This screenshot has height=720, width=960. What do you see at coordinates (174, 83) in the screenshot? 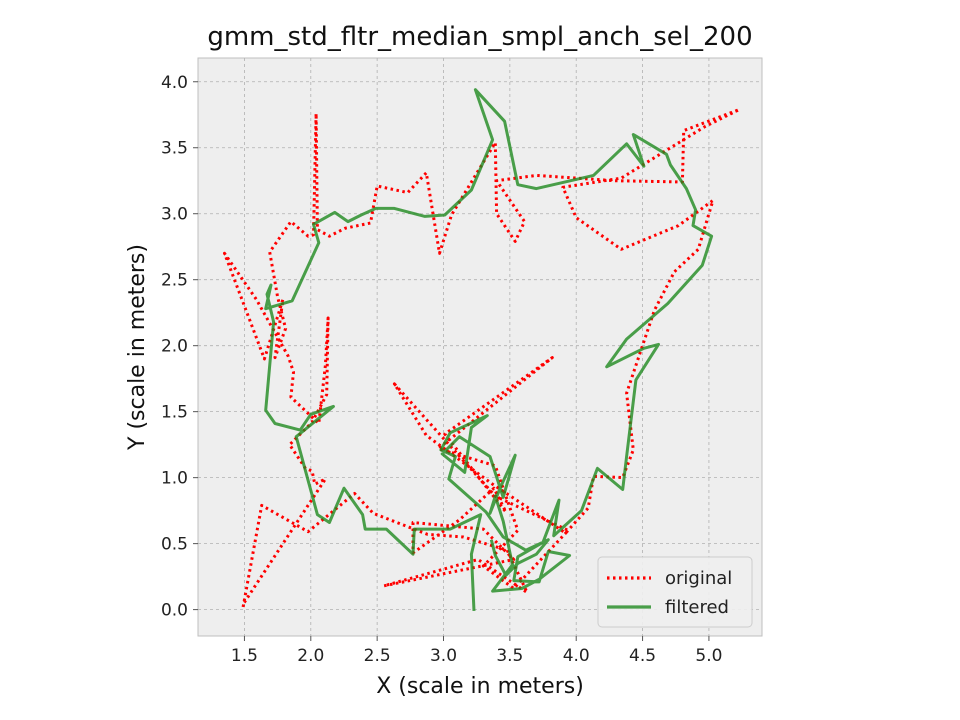
I see `y-tick-label: 4.0` at bounding box center [174, 83].